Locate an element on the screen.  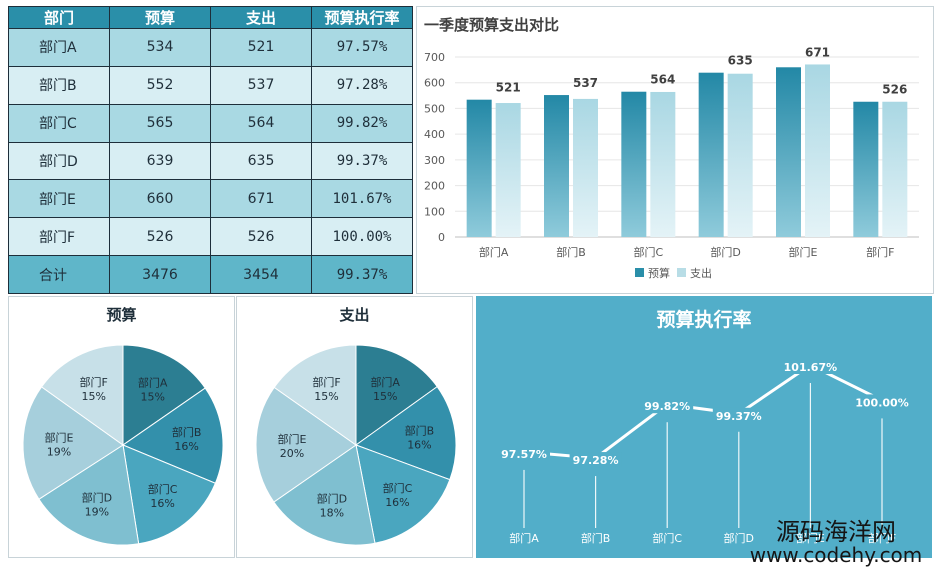
pie-label: 部门F is located at coordinates (94, 382).